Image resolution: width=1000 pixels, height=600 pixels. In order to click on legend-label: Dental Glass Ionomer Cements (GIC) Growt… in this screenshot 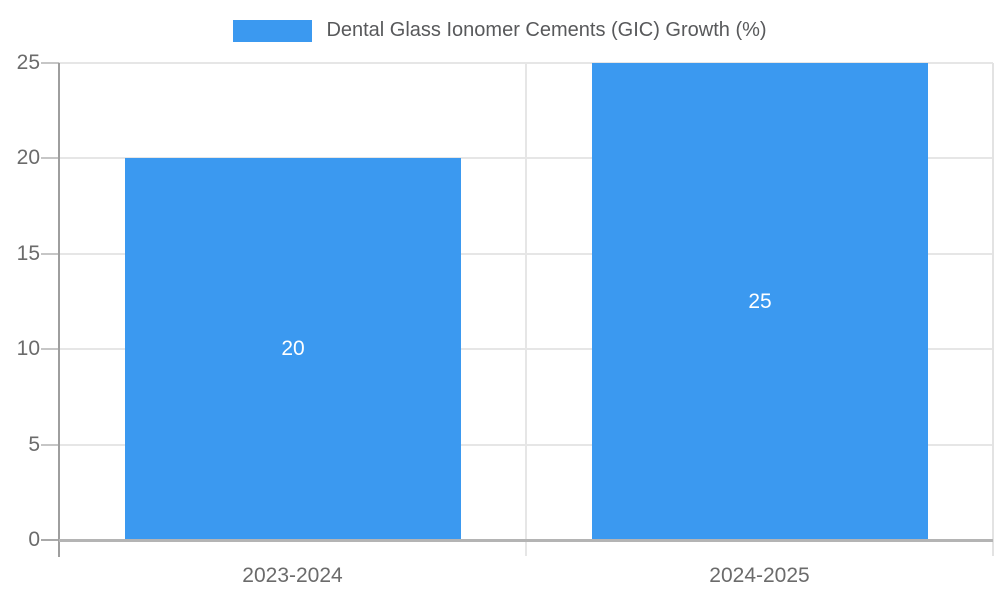, I will do `click(546, 30)`.